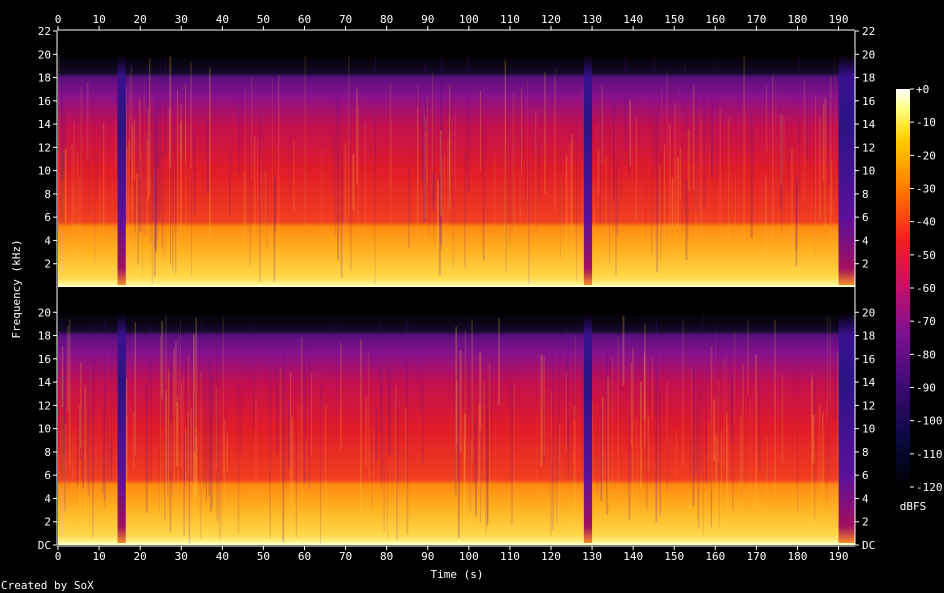  I want to click on x-tick-label: 120, so click(551, 556).